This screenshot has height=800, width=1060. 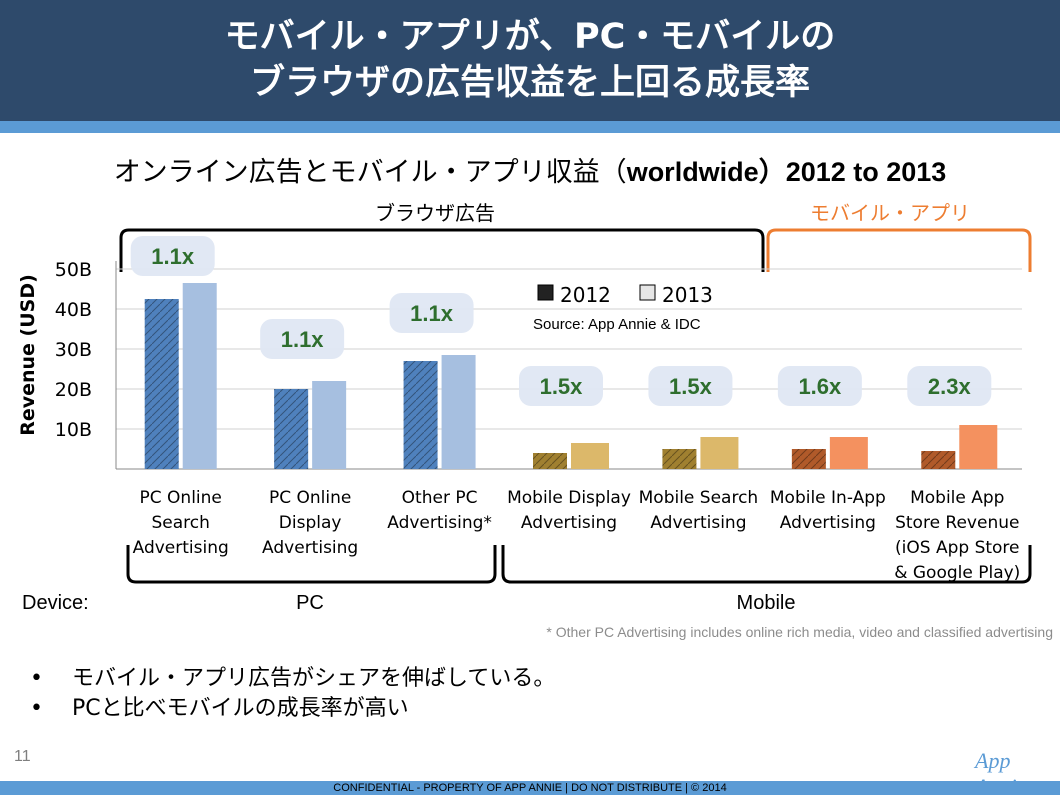 I want to click on x-tick-label: Display, so click(x=310, y=523).